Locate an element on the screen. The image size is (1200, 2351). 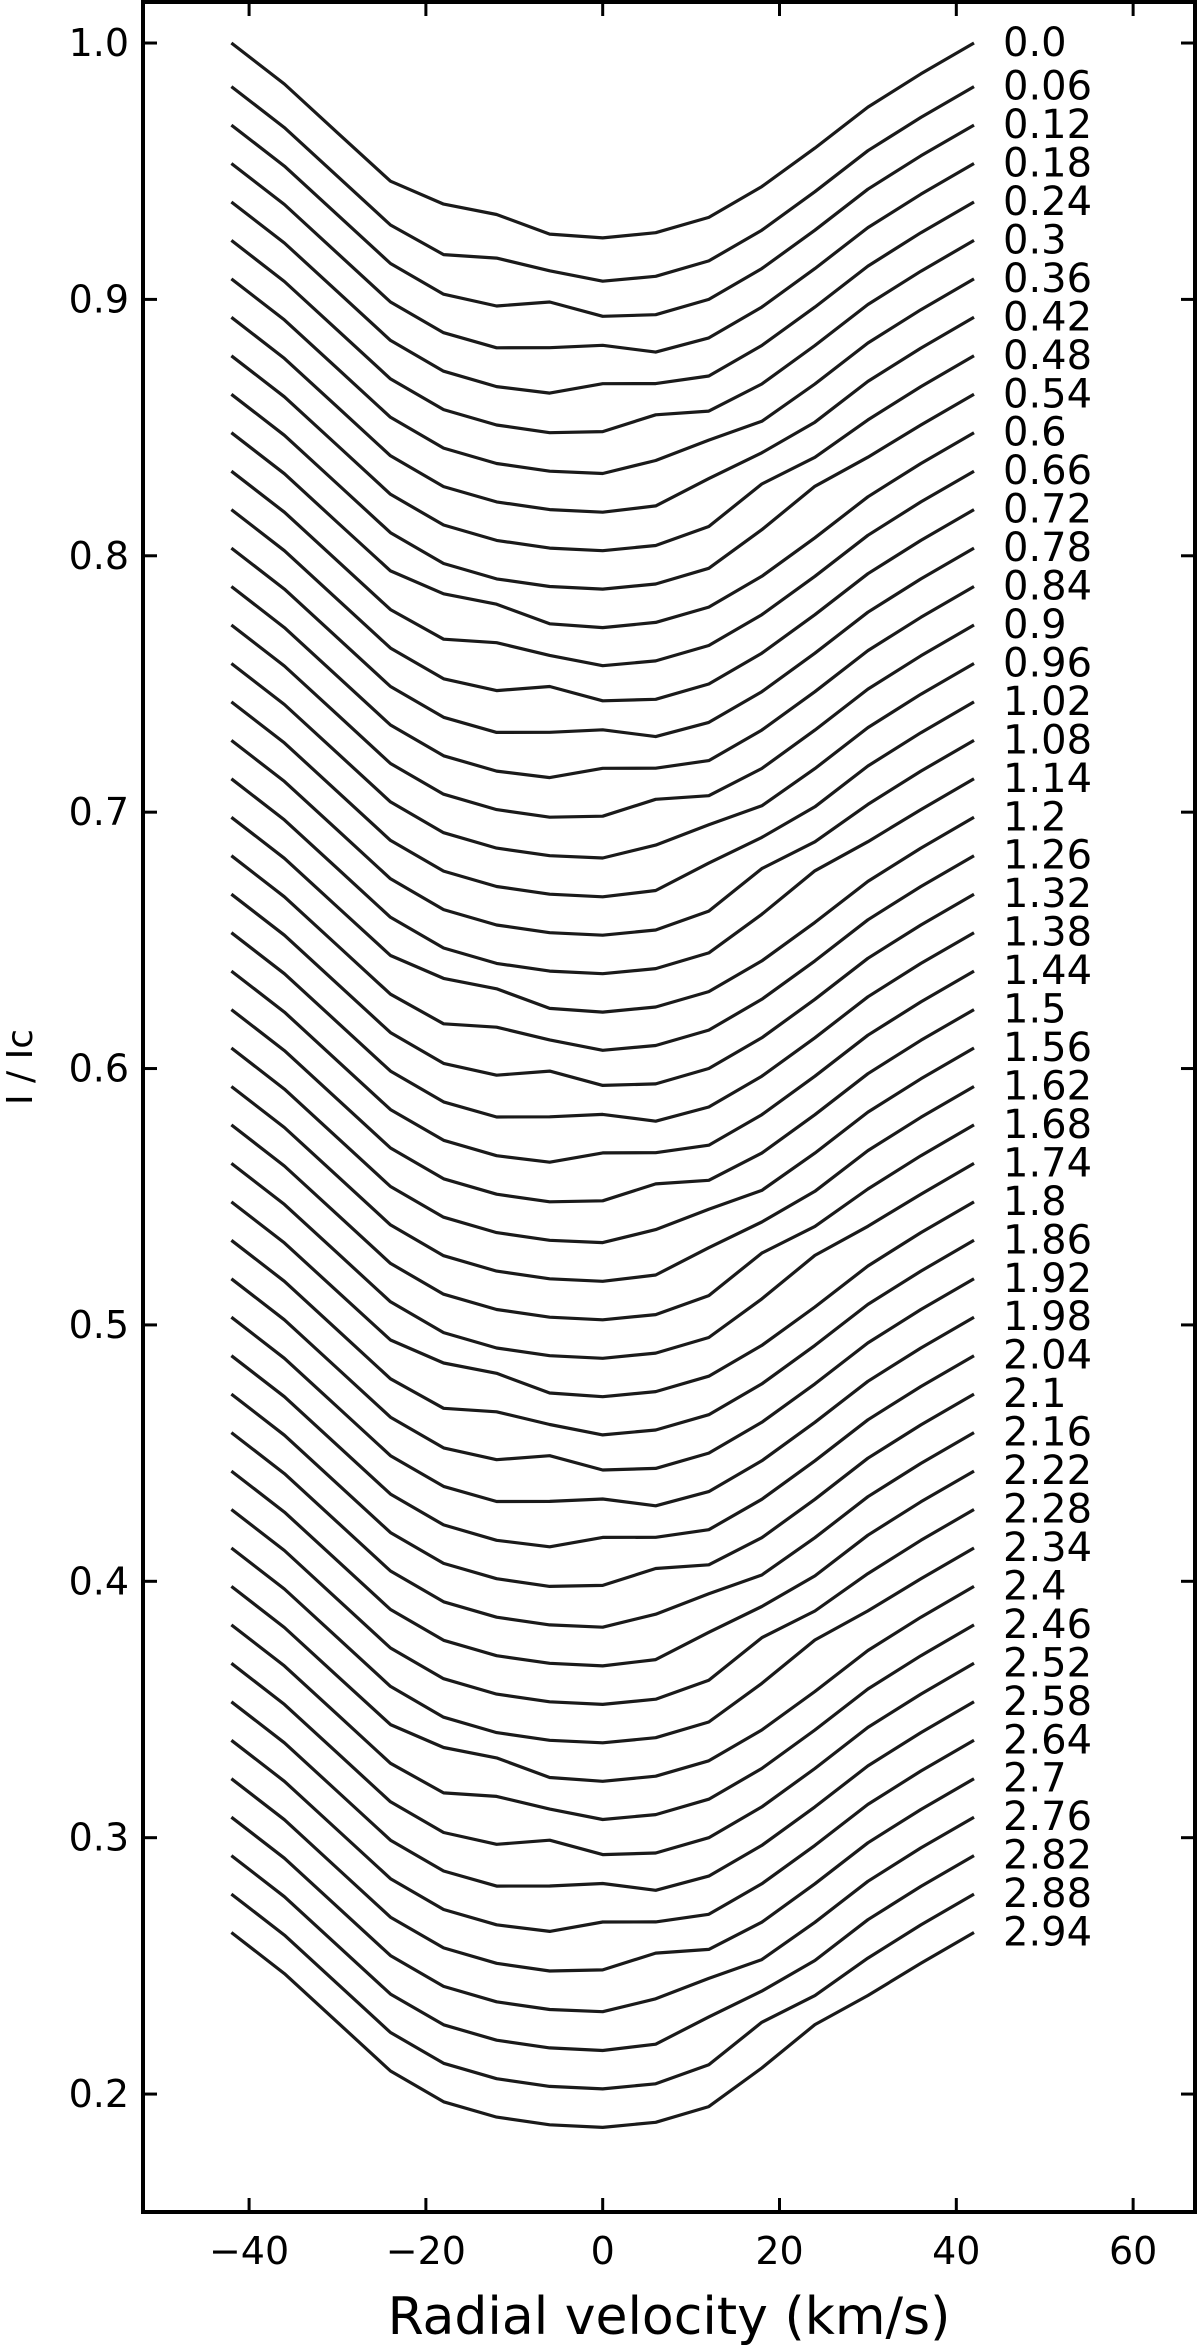
y-tick-label: 0.7 is located at coordinates (99, 812).